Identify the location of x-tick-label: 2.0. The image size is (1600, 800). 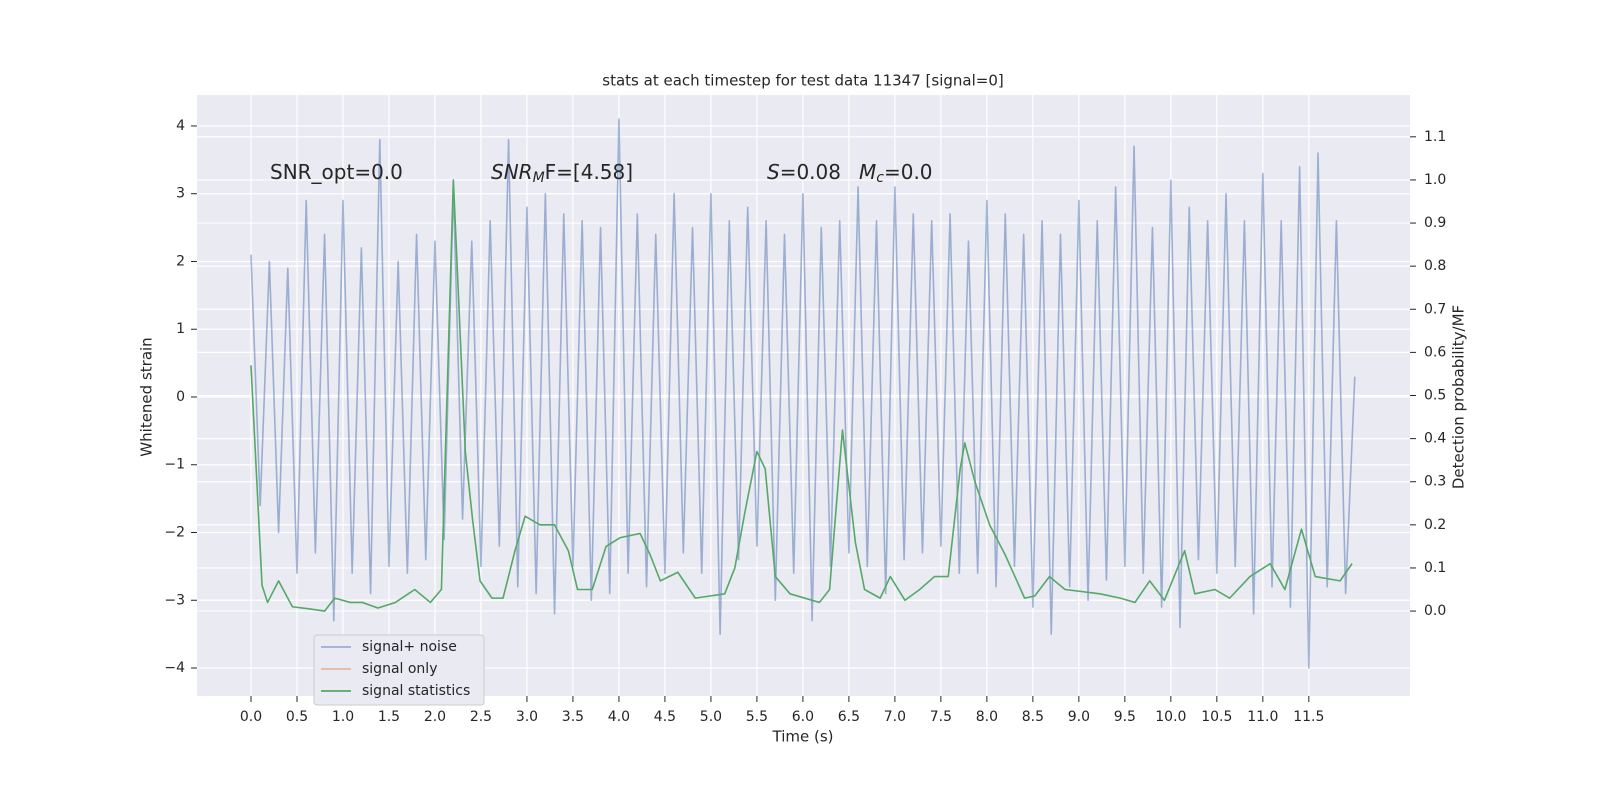
(435, 717).